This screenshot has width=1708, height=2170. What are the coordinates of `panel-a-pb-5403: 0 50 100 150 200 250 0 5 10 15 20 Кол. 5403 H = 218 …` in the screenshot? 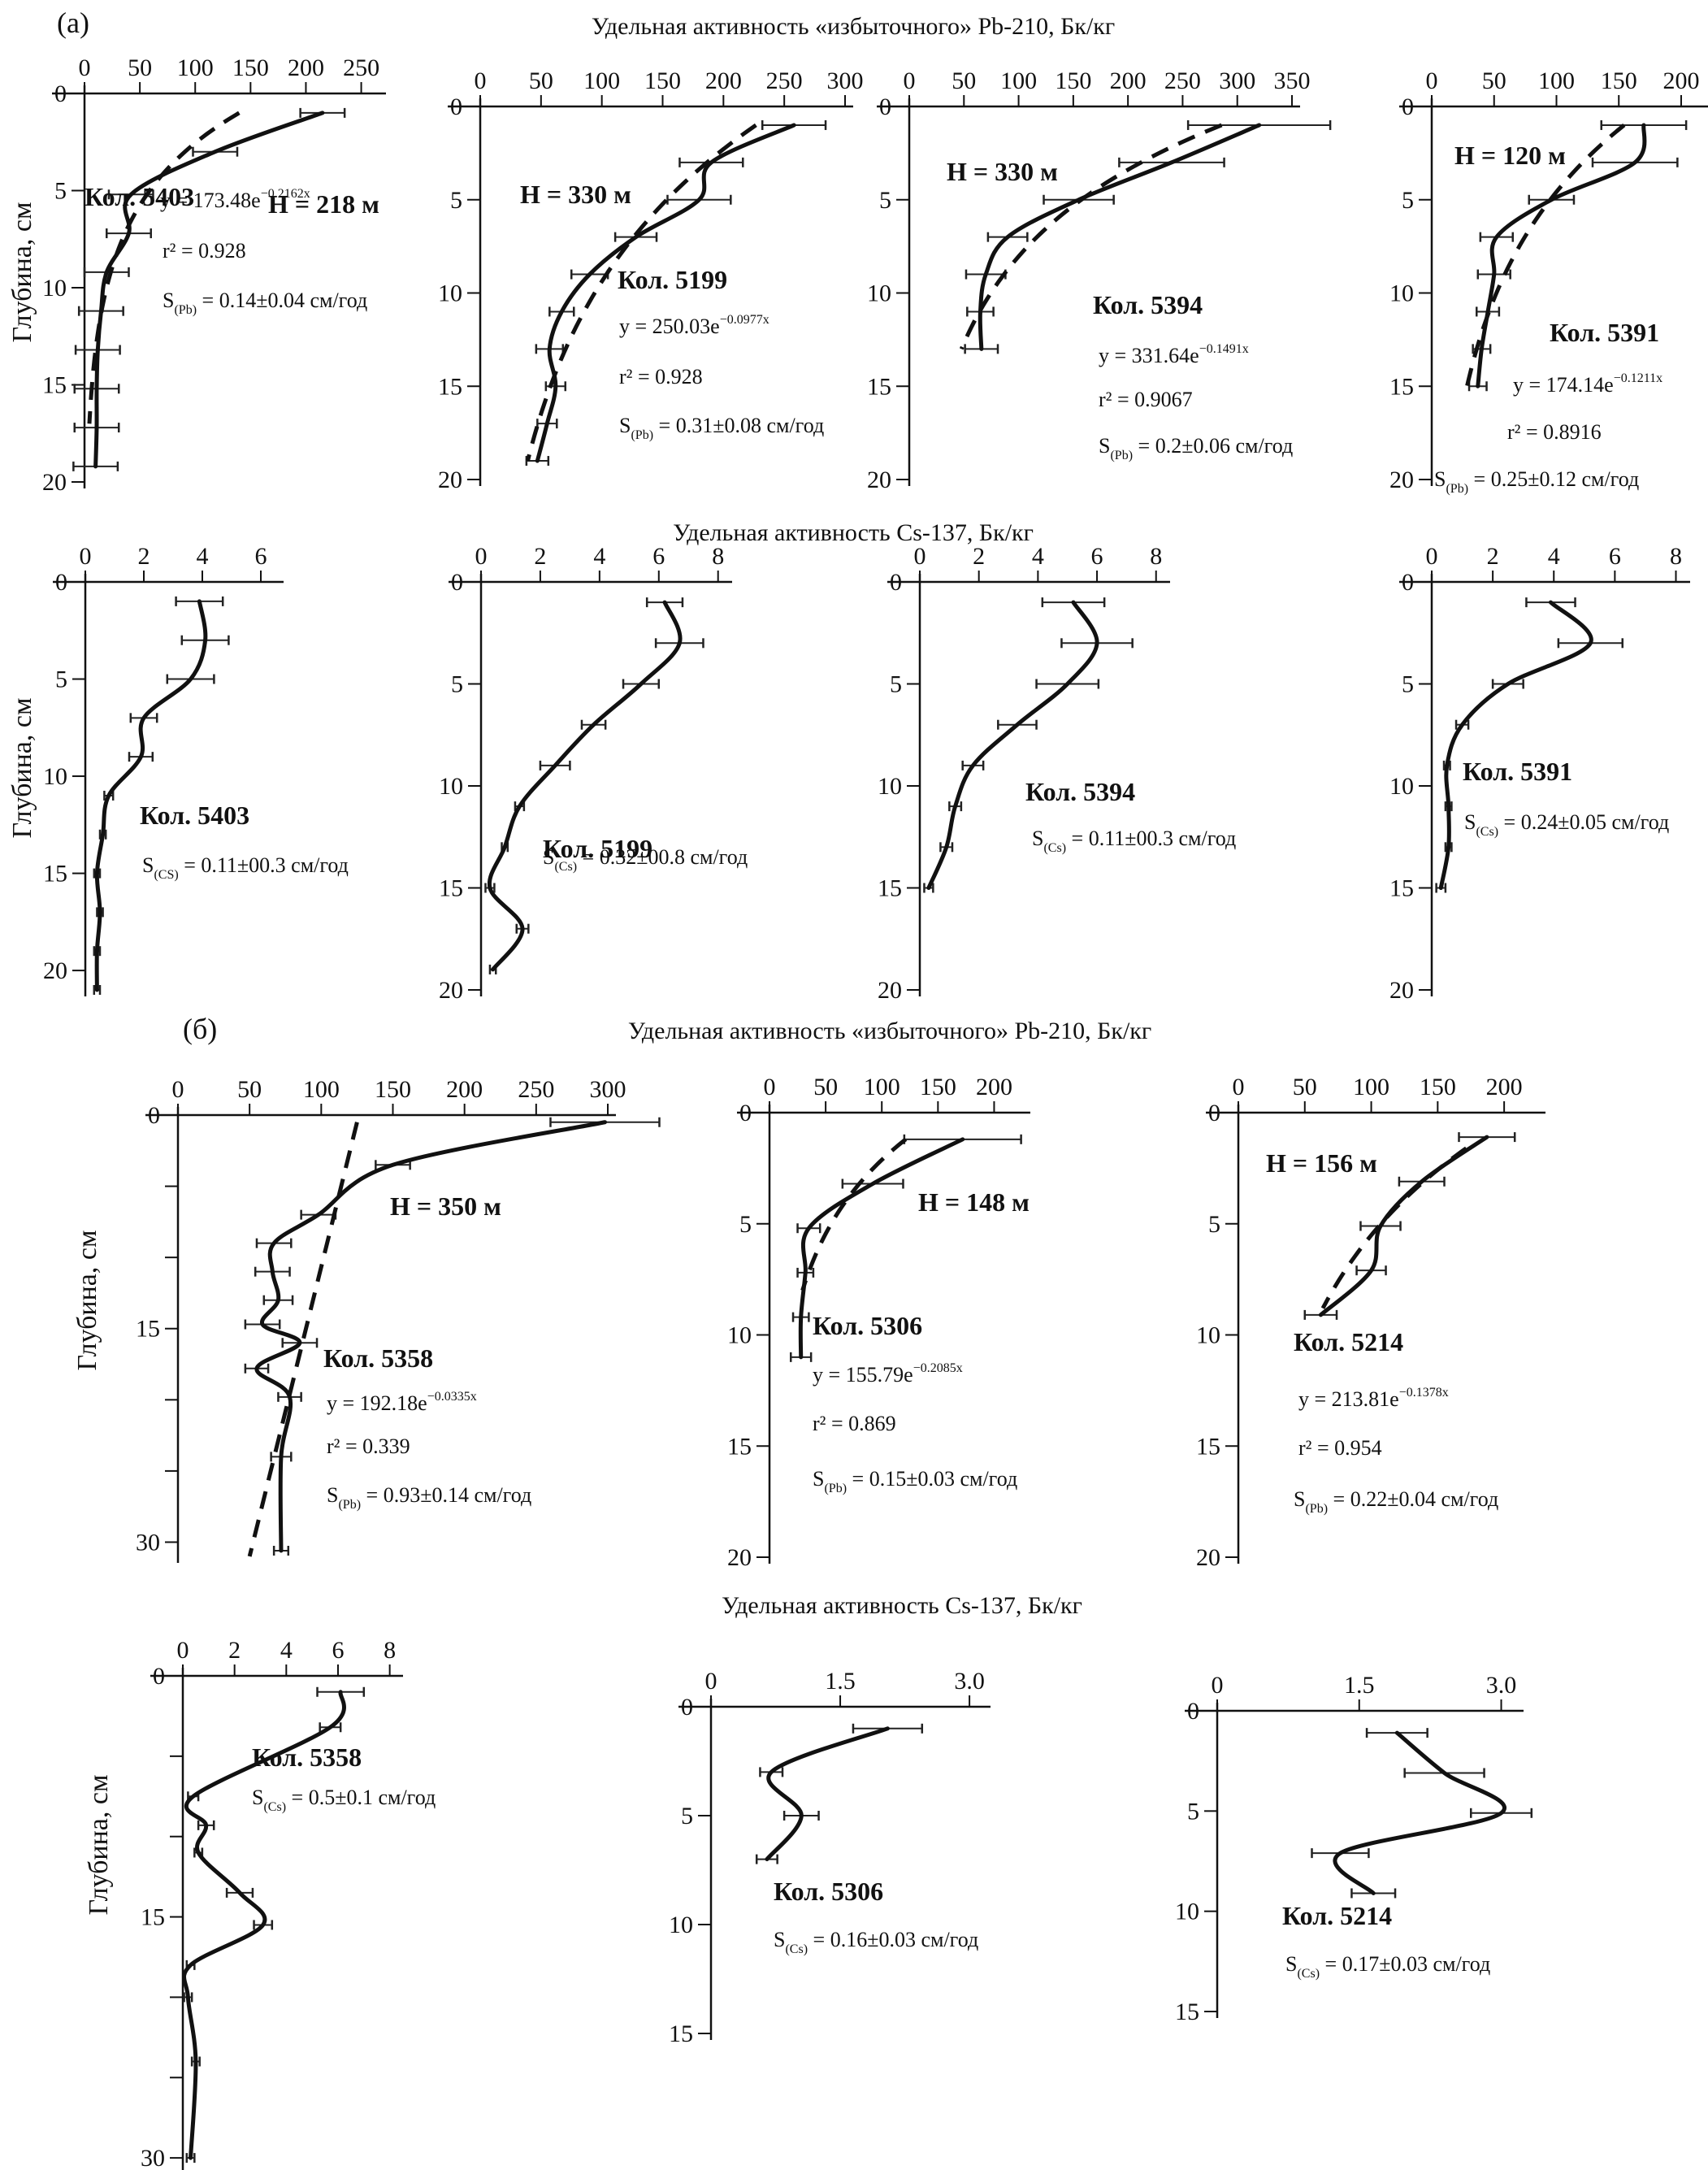 It's located at (214, 275).